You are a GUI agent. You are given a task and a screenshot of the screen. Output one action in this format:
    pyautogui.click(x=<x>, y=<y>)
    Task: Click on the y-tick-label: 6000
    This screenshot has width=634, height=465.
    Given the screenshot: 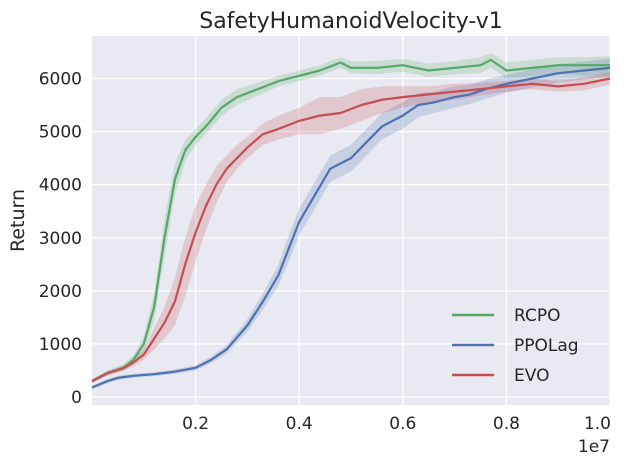 What is the action you would take?
    pyautogui.click(x=60, y=79)
    